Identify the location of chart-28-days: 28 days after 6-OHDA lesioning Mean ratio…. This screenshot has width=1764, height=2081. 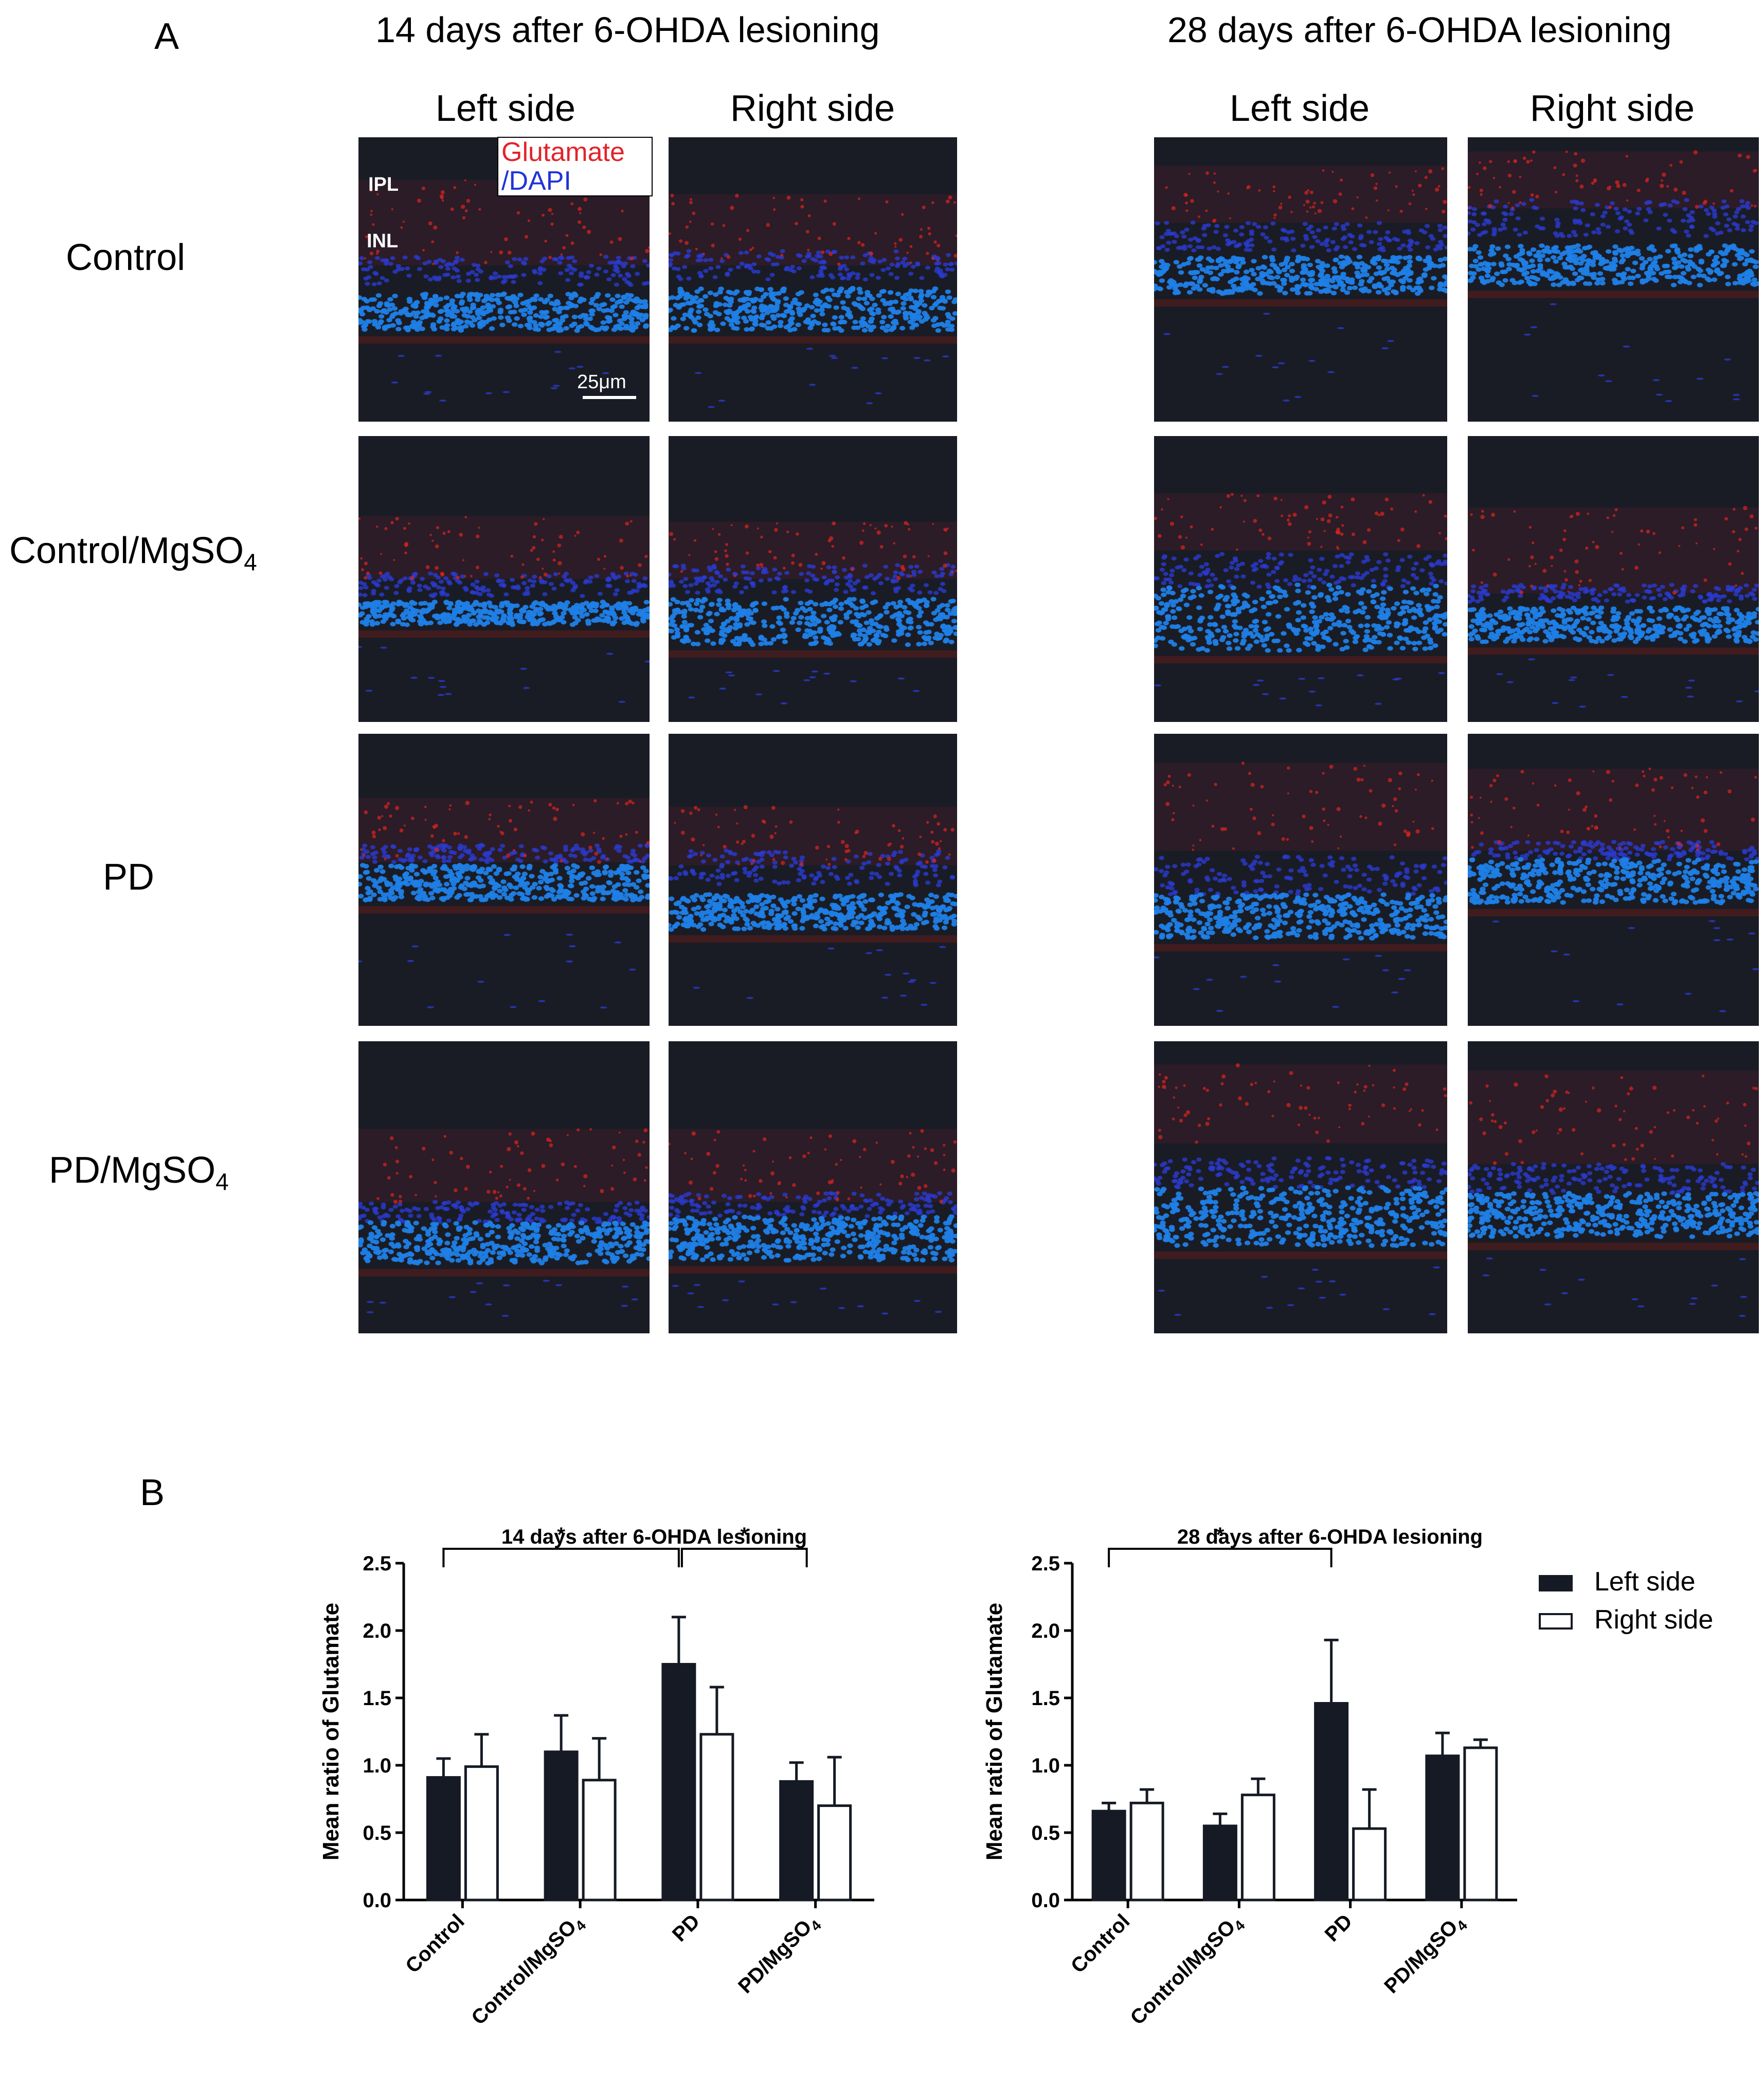
(1249, 1778).